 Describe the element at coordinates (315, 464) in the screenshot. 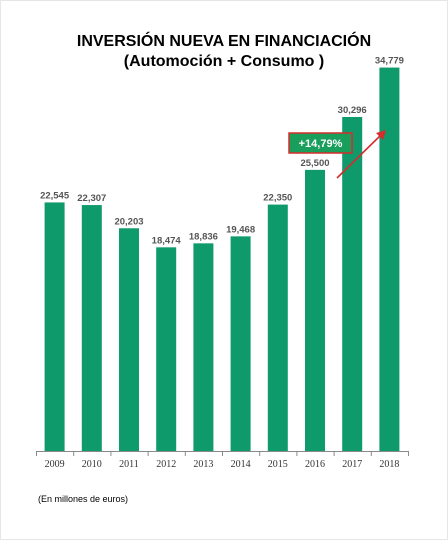

I see `x-tick-label: 2016` at that location.